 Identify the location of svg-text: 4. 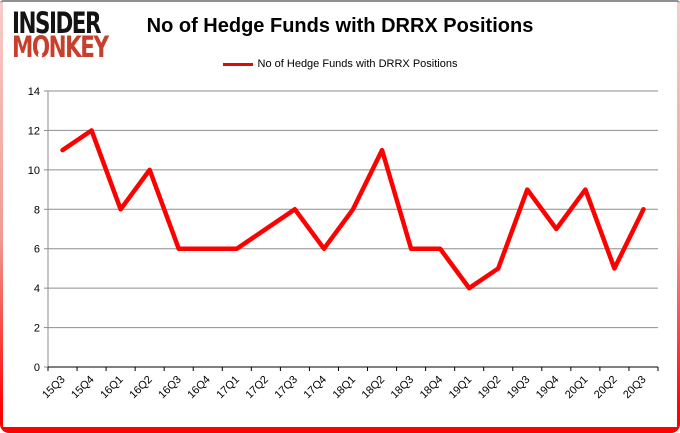
(37, 289).